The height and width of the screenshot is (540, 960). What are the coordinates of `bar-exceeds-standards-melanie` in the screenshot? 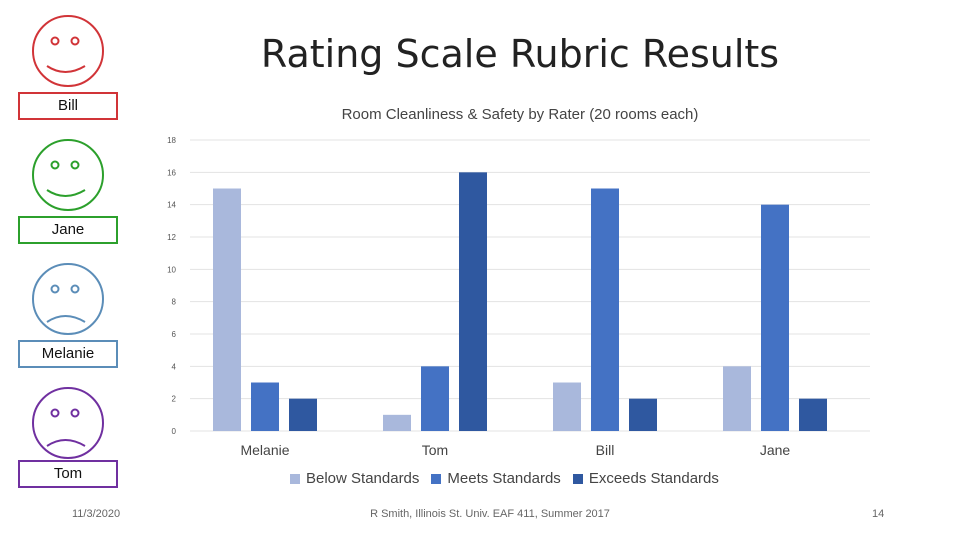 It's located at (303, 414).